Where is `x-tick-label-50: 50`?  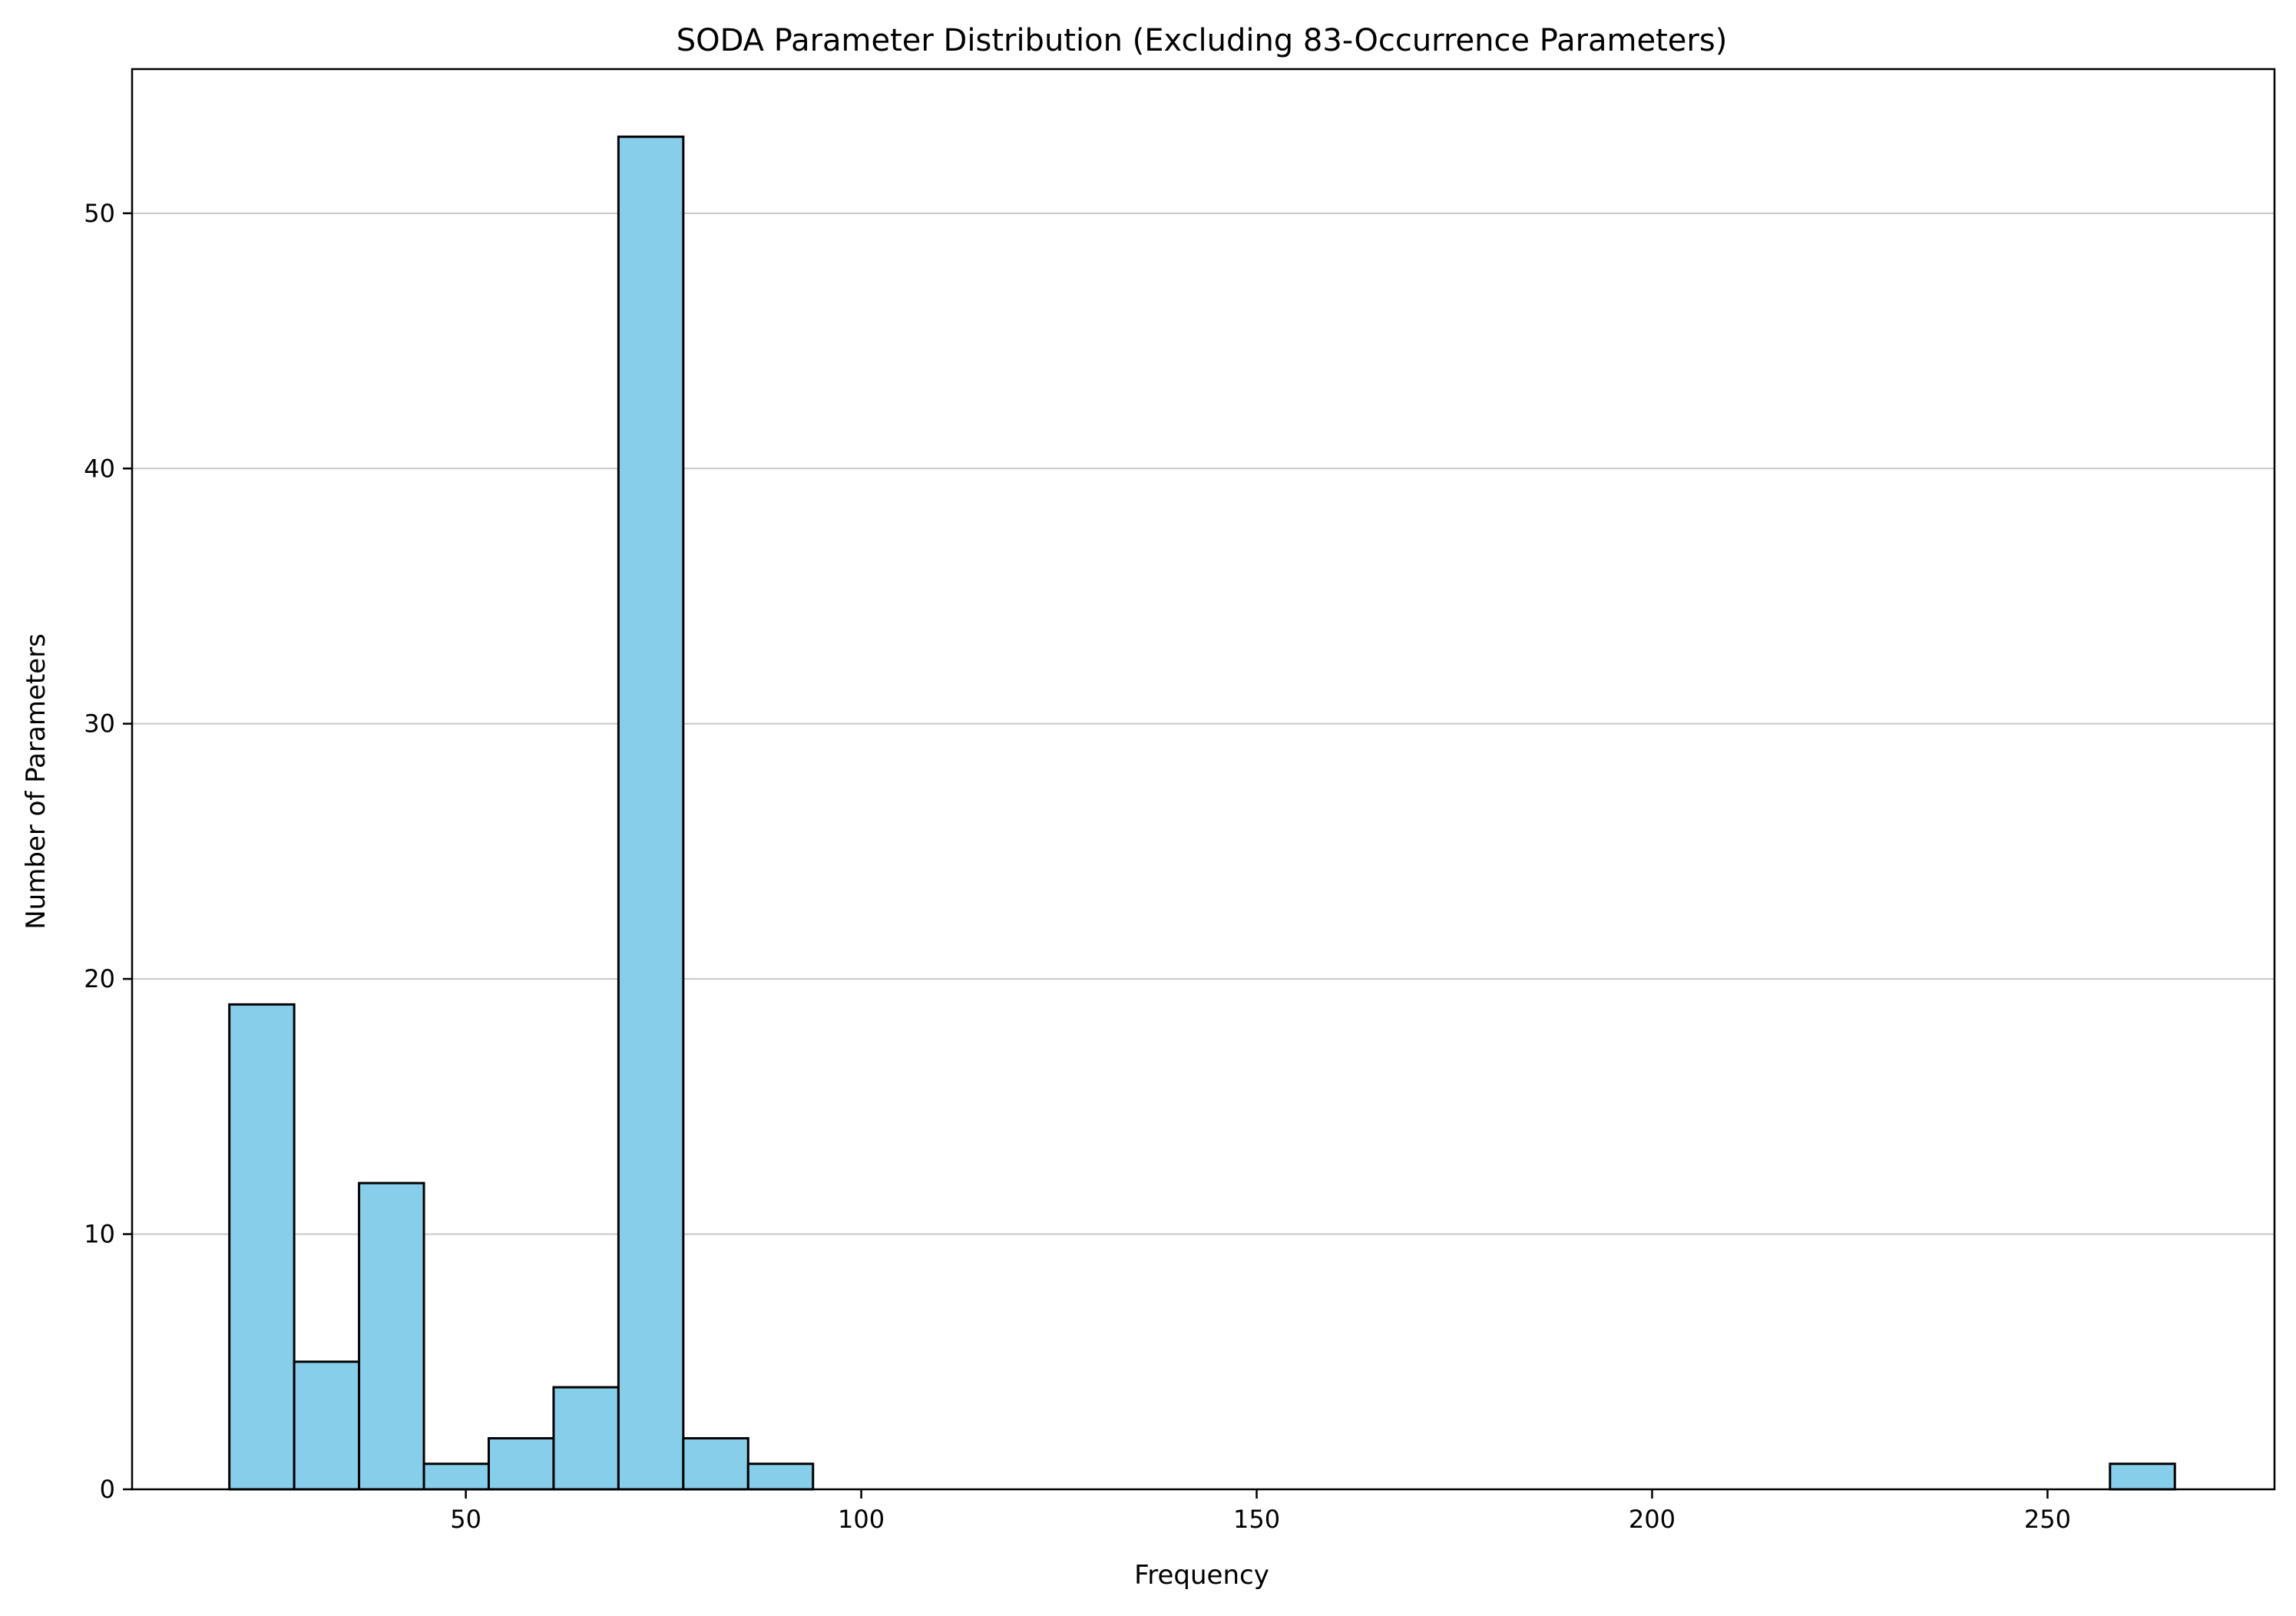 x-tick-label-50: 50 is located at coordinates (466, 1519).